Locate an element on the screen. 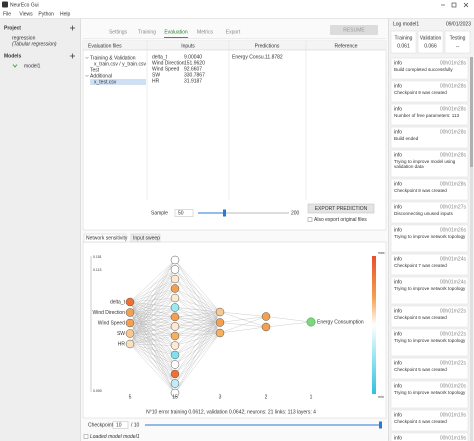 The width and height of the screenshot is (474, 441). export-checkbox is located at coordinates (310, 219).